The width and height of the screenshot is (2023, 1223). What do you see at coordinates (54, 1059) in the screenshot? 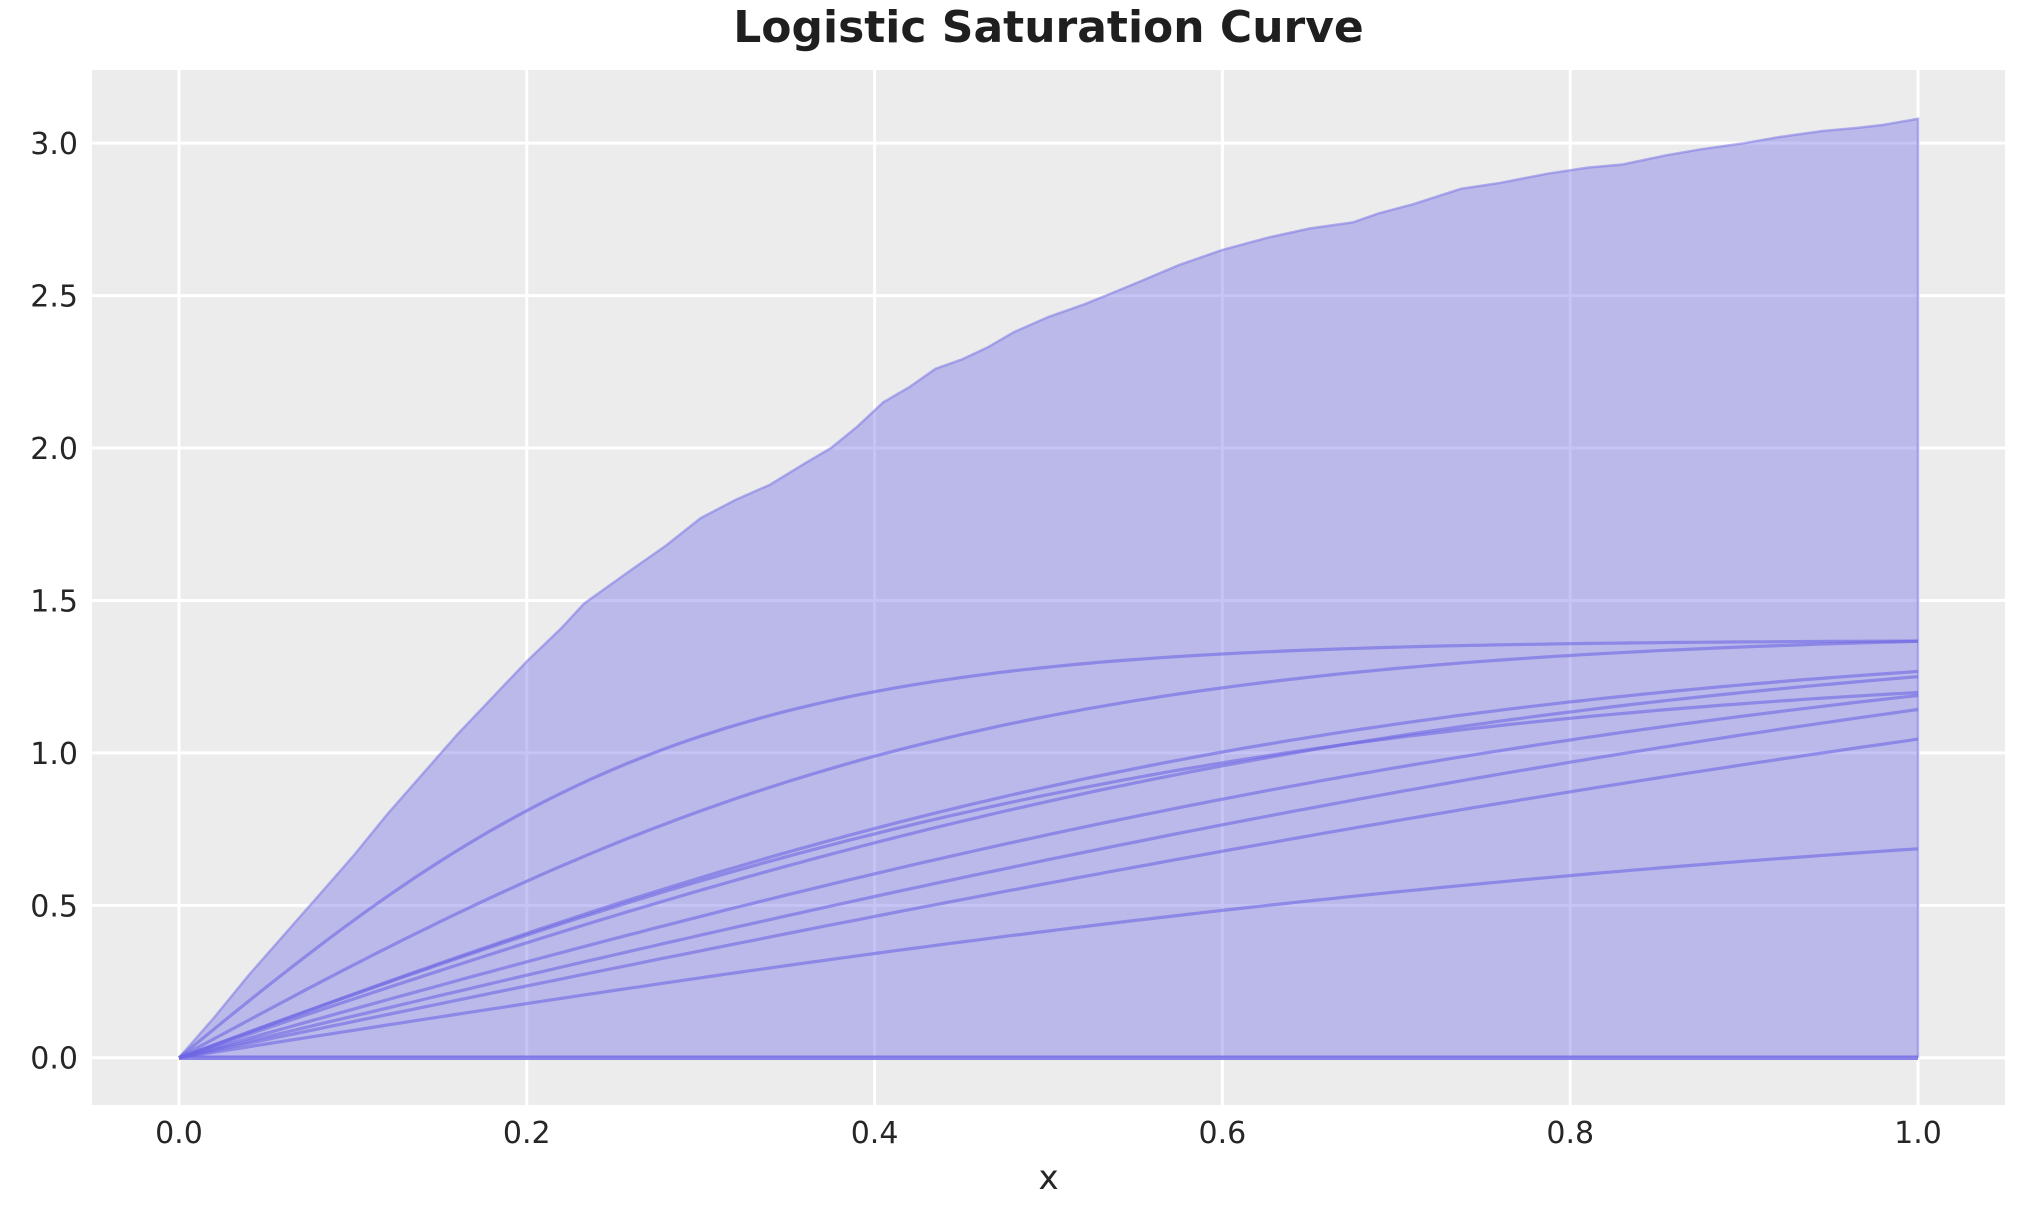
I see `y-tick-label: 0.0` at bounding box center [54, 1059].